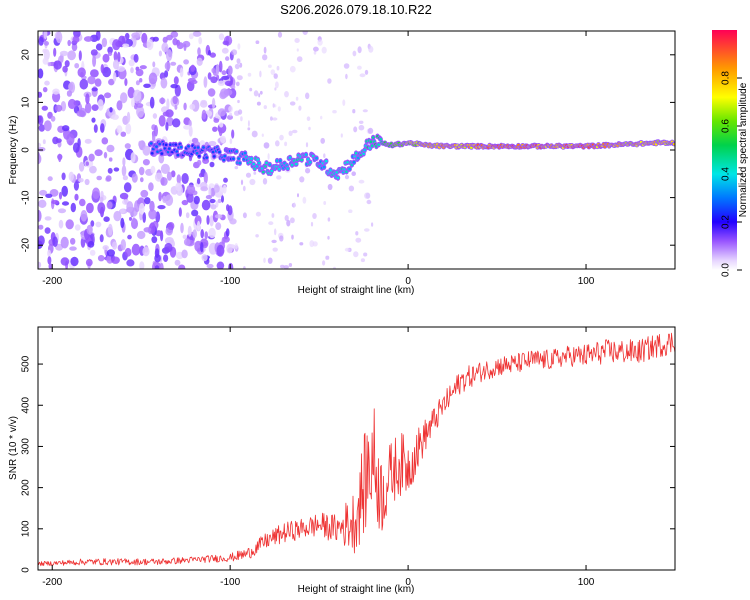  I want to click on spectrogram-y-tick-label: -10, so click(26, 197).